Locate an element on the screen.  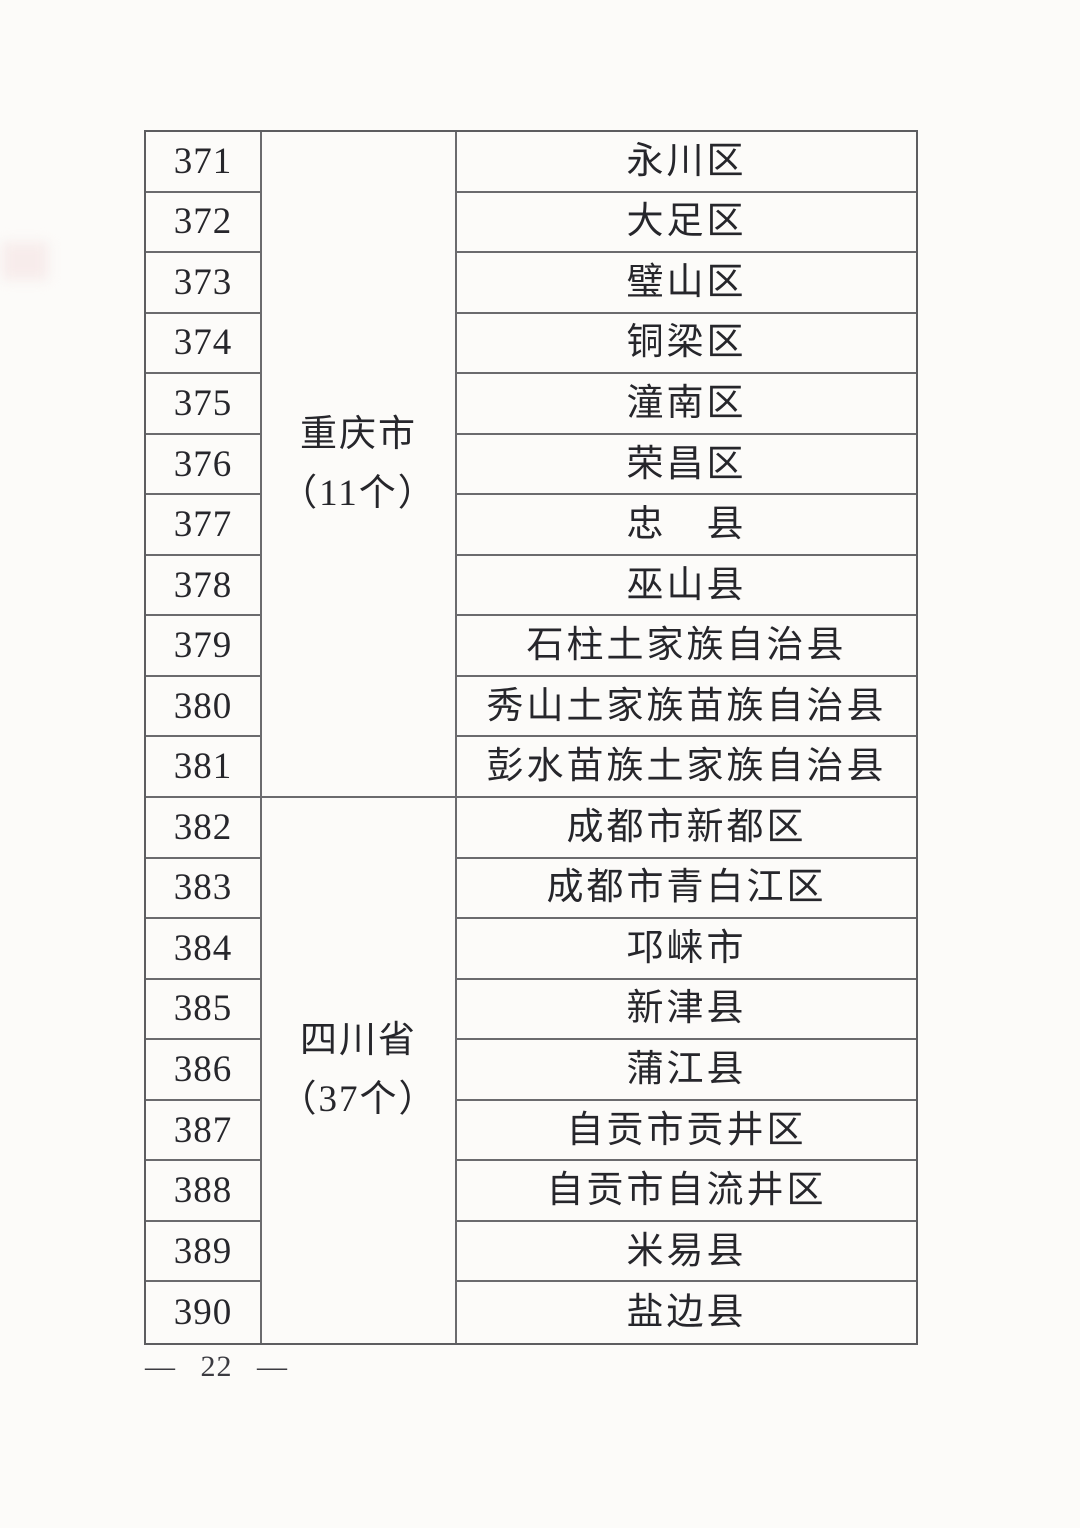
district-name-cell: 潼南区 is located at coordinates (686, 404).